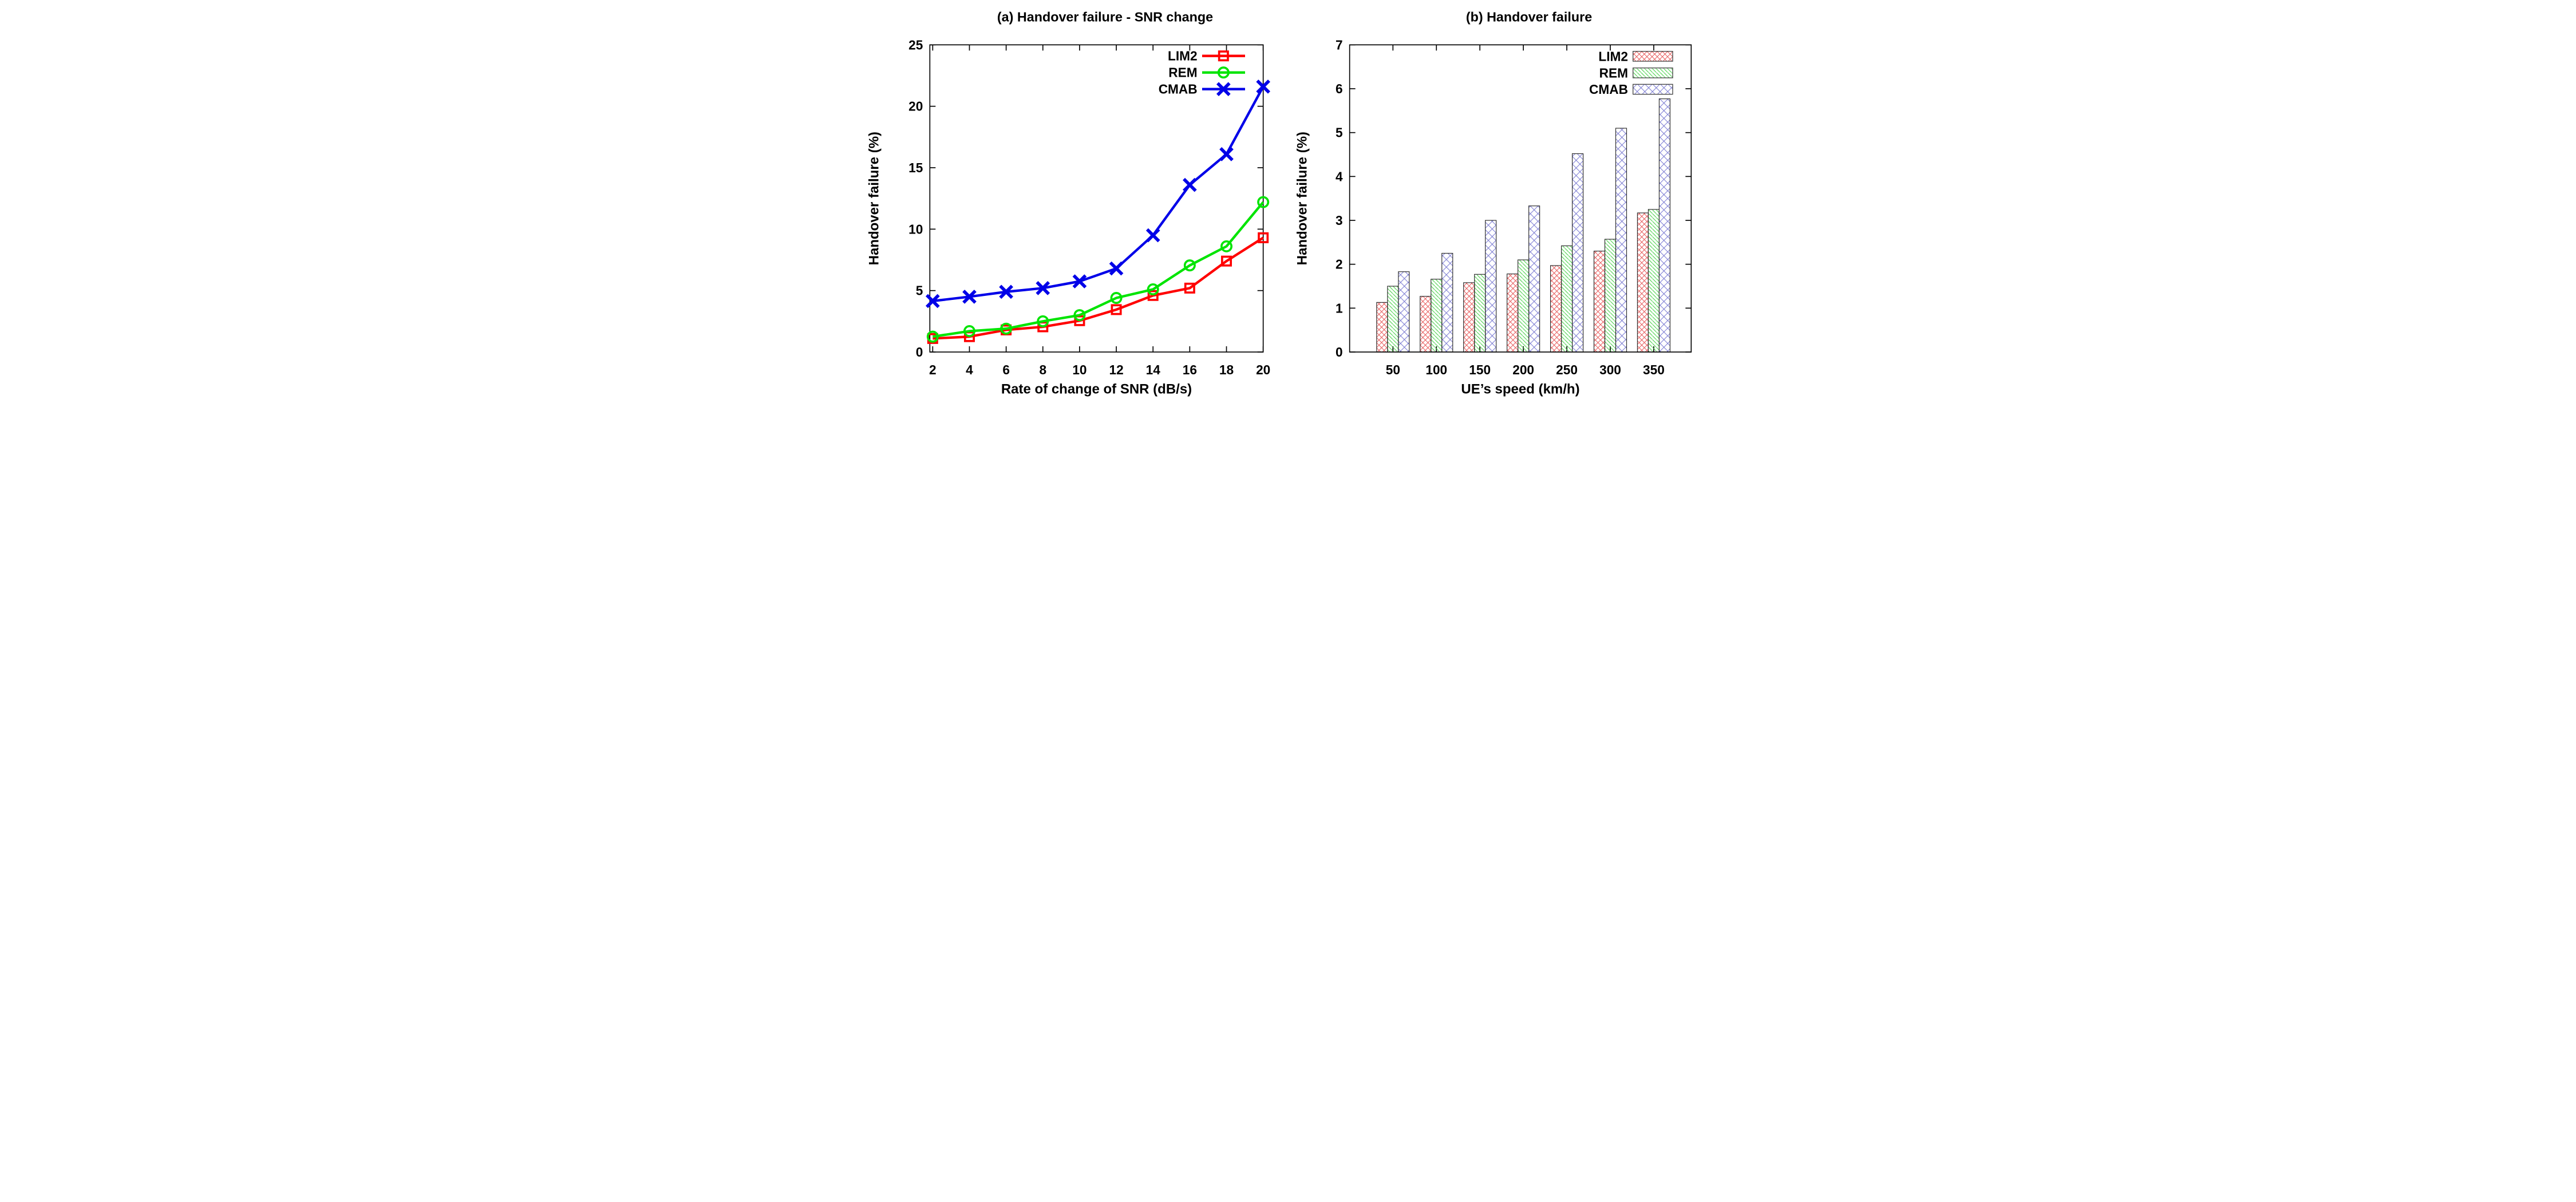 This screenshot has width=2576, height=1202. I want to click on x-tick-label: 18, so click(1226, 369).